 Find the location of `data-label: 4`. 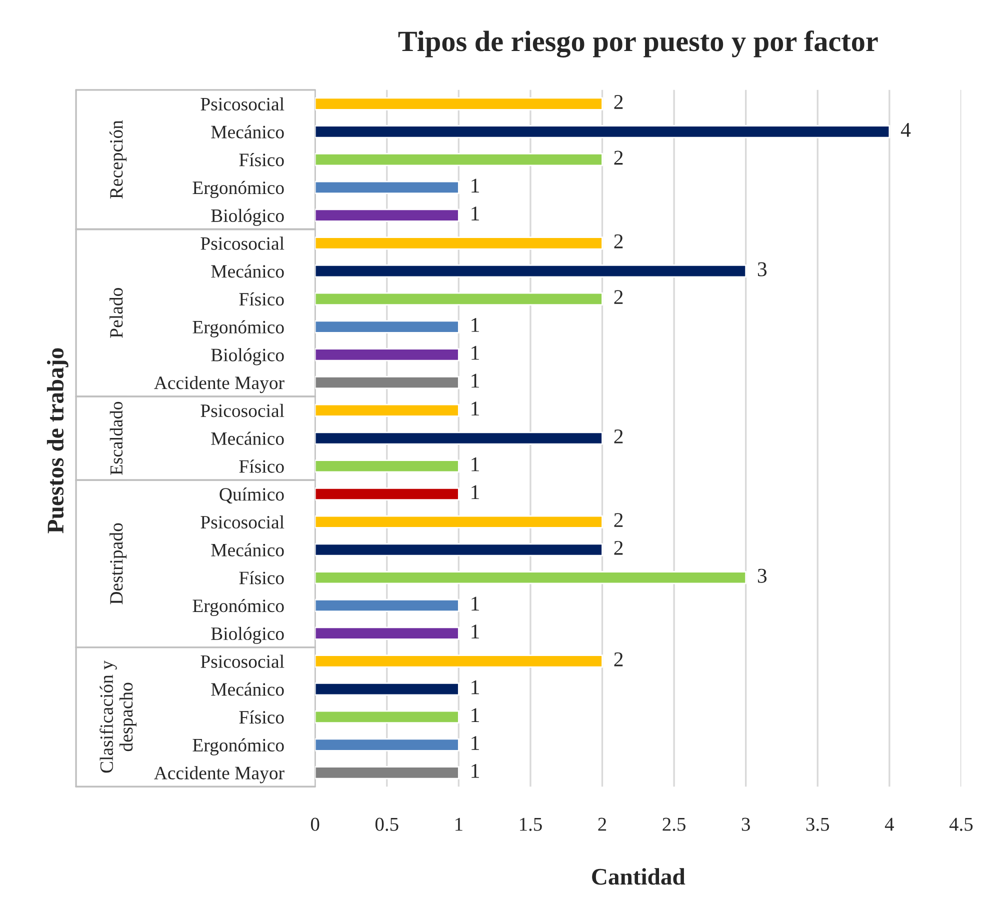

data-label: 4 is located at coordinates (905, 130).